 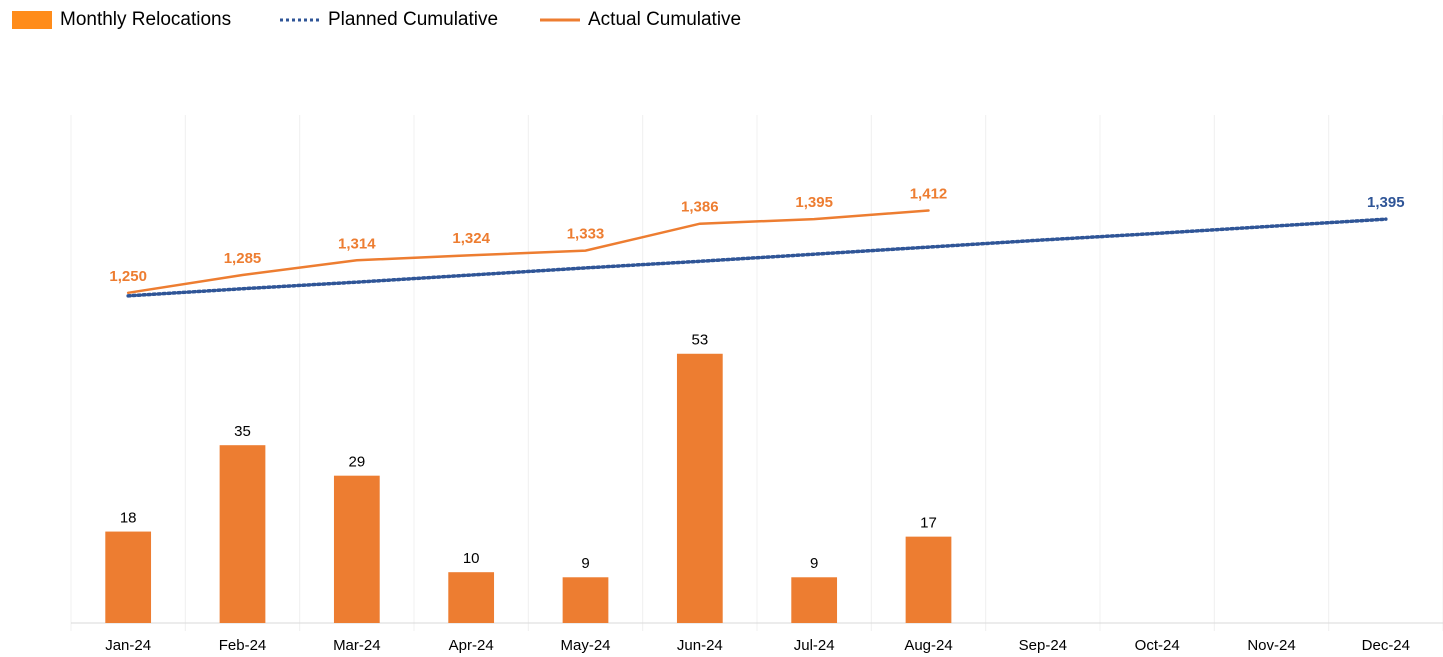 What do you see at coordinates (928, 645) in the screenshot?
I see `x-tick-label: Aug-24` at bounding box center [928, 645].